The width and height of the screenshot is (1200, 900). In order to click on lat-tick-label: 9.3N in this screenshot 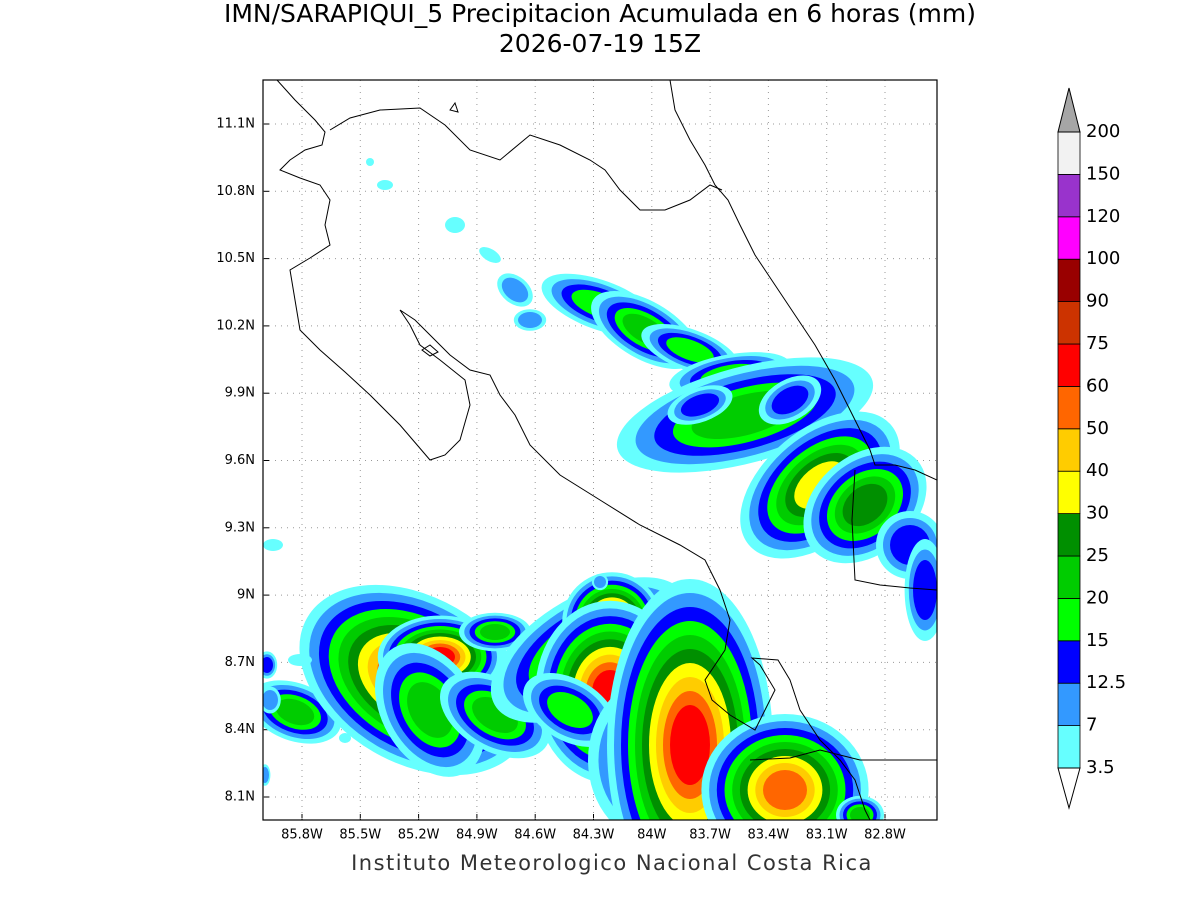, I will do `click(240, 527)`.